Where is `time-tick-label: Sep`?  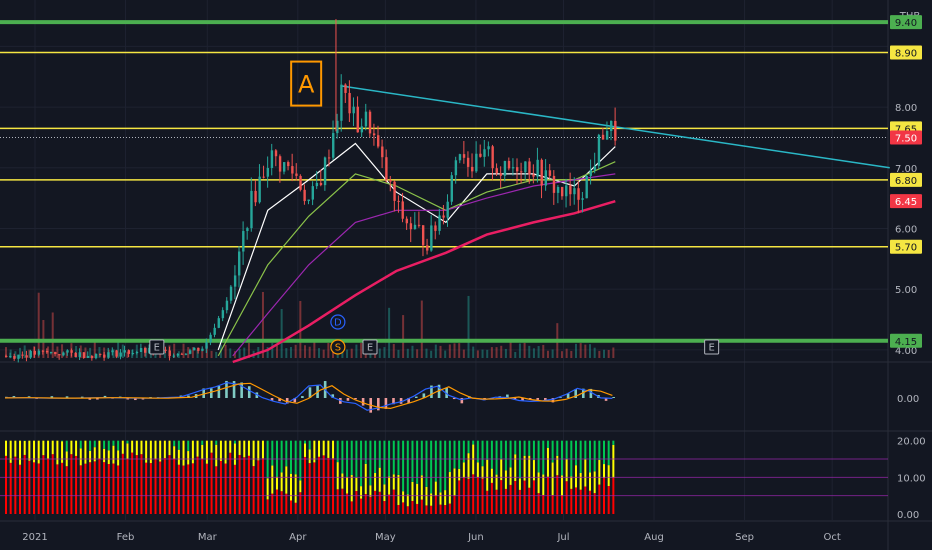 time-tick-label: Sep is located at coordinates (744, 537).